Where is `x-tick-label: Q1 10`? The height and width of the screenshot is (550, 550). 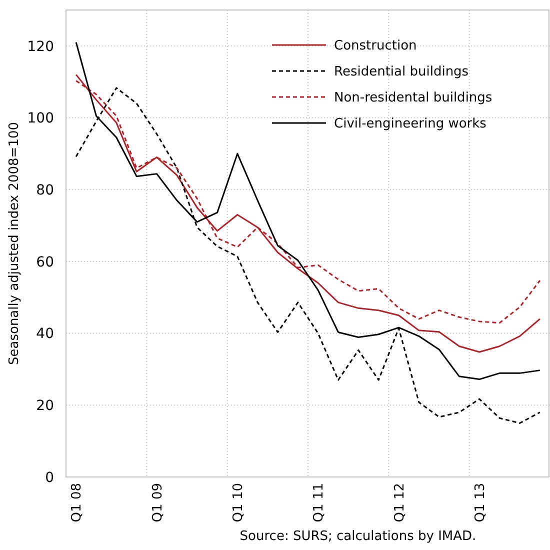
x-tick-label: Q1 10 is located at coordinates (238, 502).